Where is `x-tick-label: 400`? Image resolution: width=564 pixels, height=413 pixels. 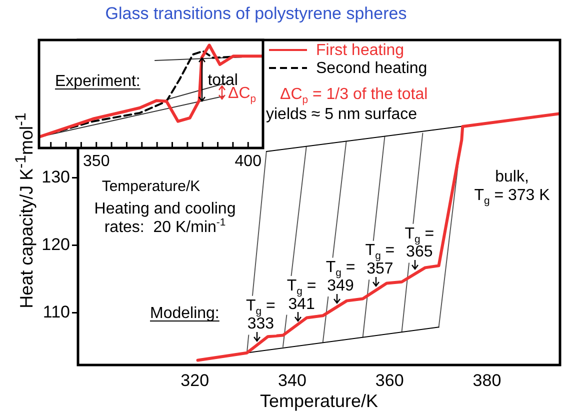
x-tick-label: 400 is located at coordinates (248, 161).